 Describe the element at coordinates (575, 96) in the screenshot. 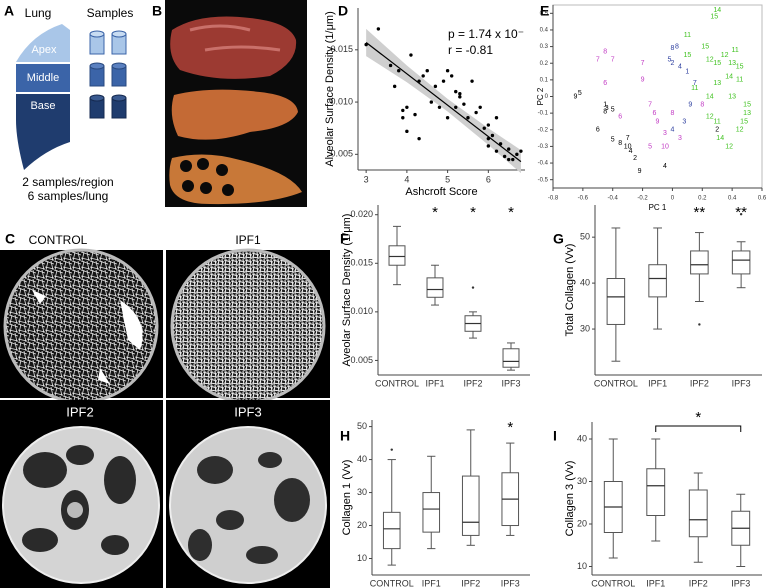

I see `pca-point: 9` at that location.